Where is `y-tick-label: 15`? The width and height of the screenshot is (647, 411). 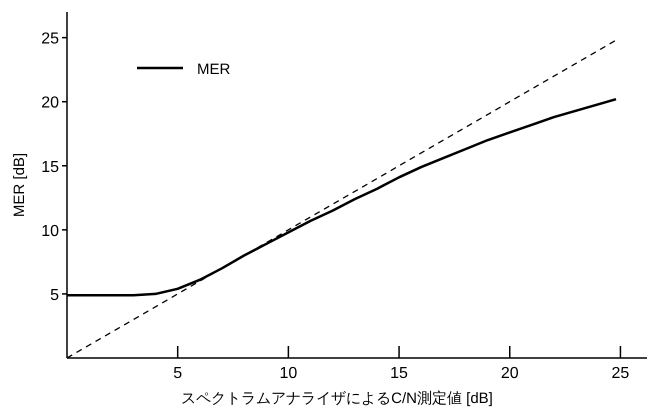
y-tick-label: 15 is located at coordinates (50, 167).